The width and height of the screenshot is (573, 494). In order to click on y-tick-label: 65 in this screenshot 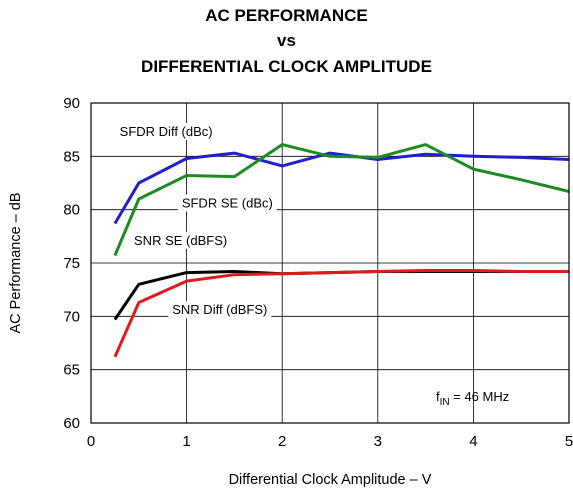, I will do `click(71, 370)`.